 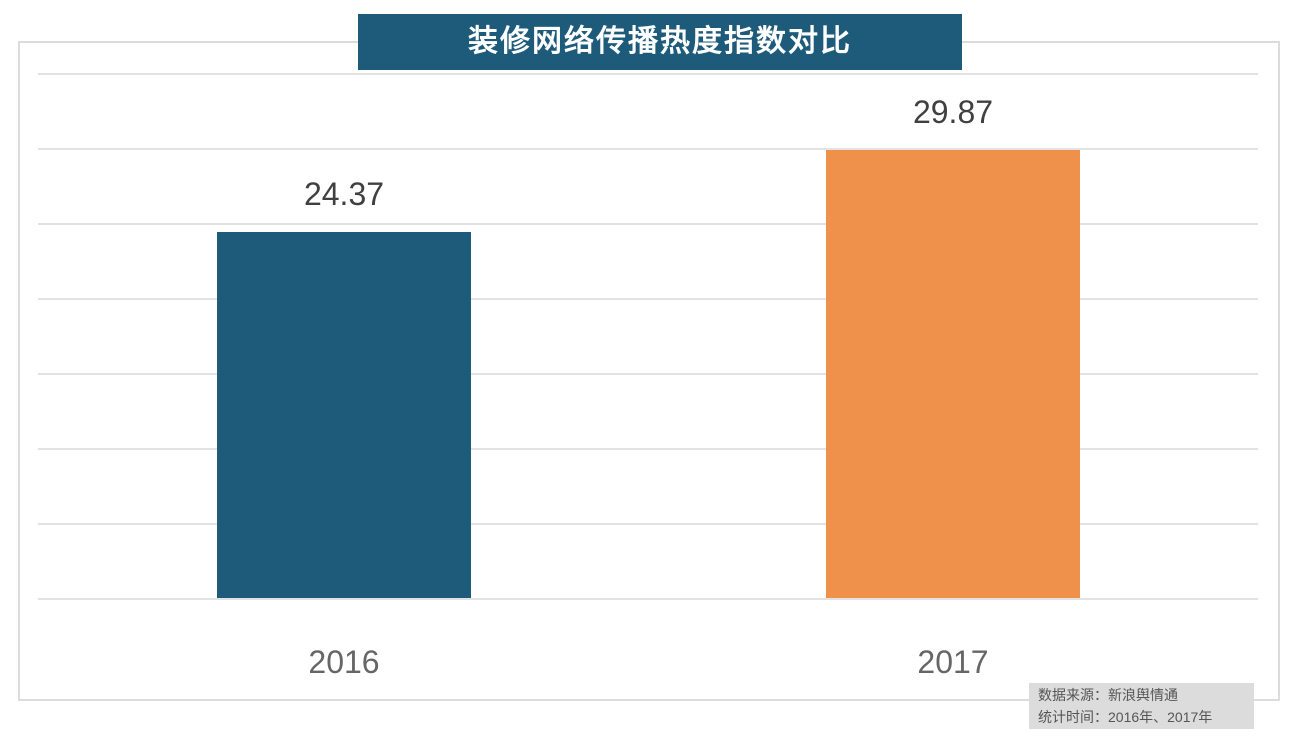 What do you see at coordinates (953, 112) in the screenshot?
I see `value-label-2017: 29.87` at bounding box center [953, 112].